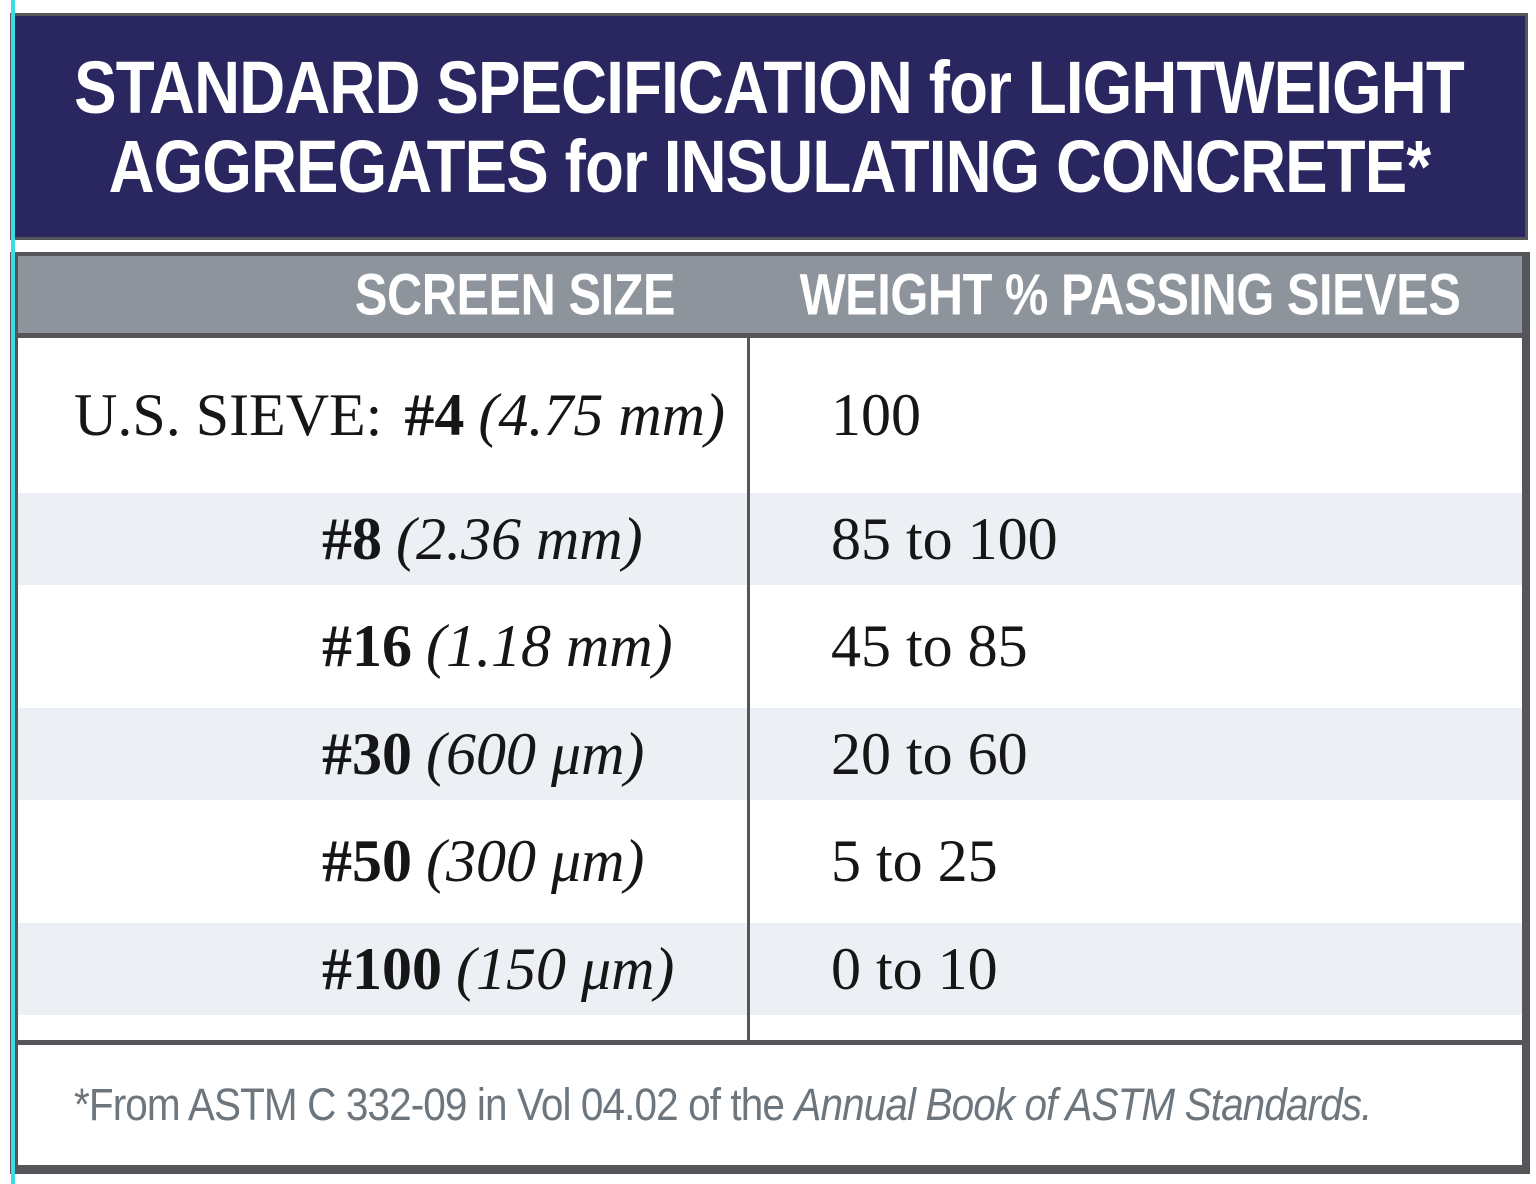 The image size is (1536, 1184). What do you see at coordinates (1083, 1104) in the screenshot?
I see `footnote-italic: Annual Book of ASTM Standards.` at bounding box center [1083, 1104].